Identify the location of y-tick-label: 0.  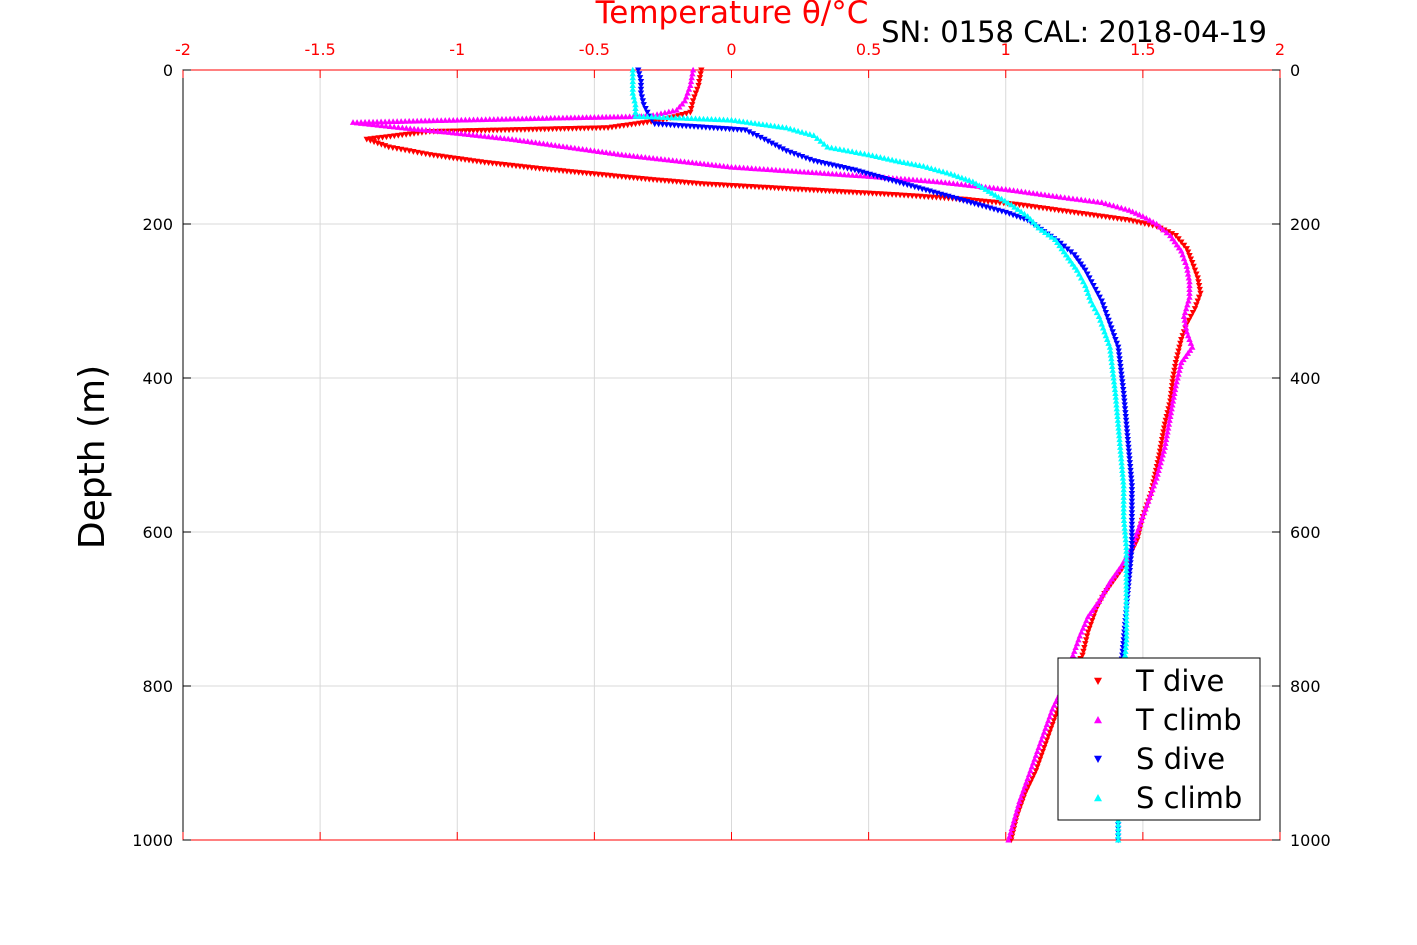
(168, 70).